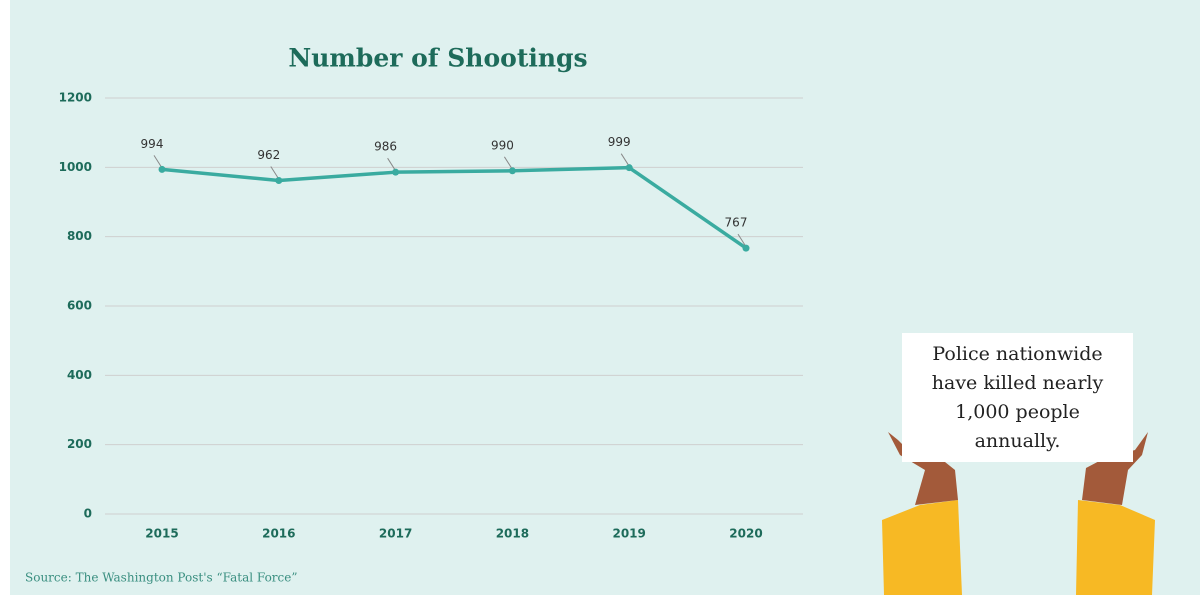  Describe the element at coordinates (395, 534) in the screenshot. I see `x-tick-label: 2017` at that location.